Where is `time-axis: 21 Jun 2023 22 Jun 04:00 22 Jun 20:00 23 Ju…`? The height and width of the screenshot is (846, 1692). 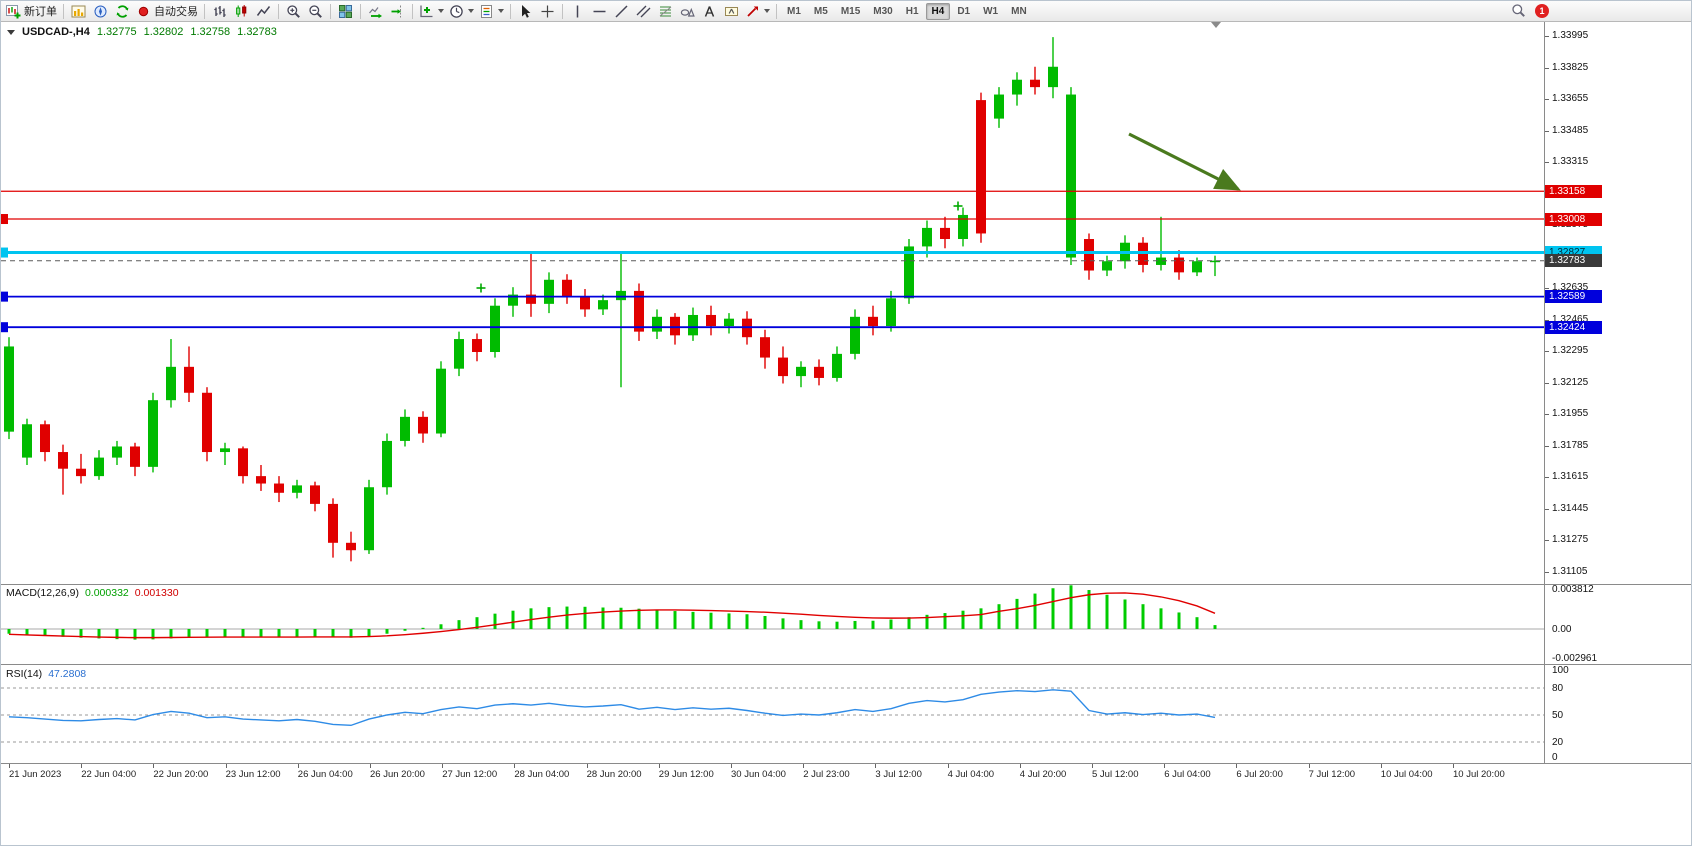 time-axis: 21 Jun 2023 22 Jun 04:00 22 Jun 20:00 23 Ju… is located at coordinates (846, 804).